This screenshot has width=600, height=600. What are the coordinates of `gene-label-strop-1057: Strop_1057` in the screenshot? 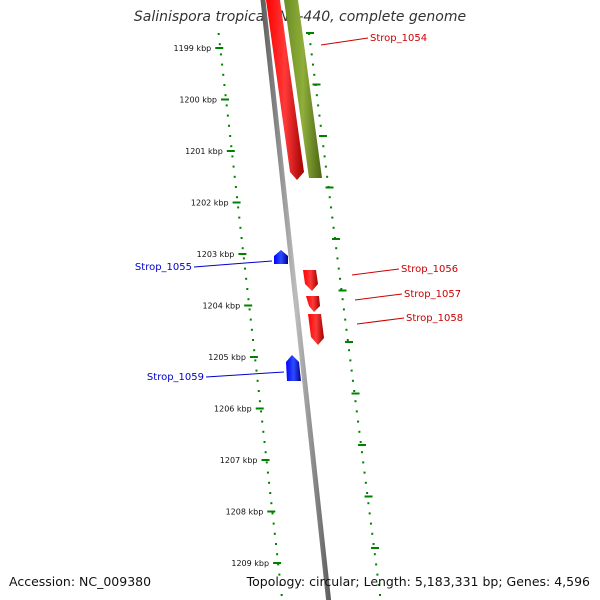 It's located at (432, 294).